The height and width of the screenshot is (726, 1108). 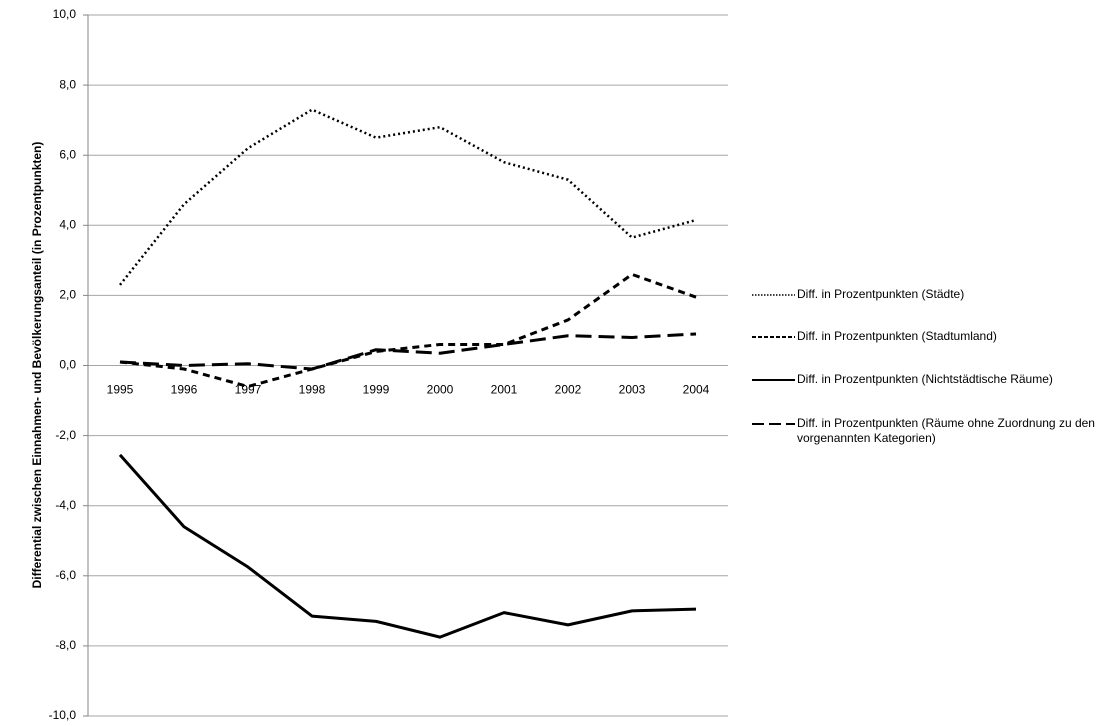 I want to click on y-tick-label: 0,0, so click(x=67, y=365).